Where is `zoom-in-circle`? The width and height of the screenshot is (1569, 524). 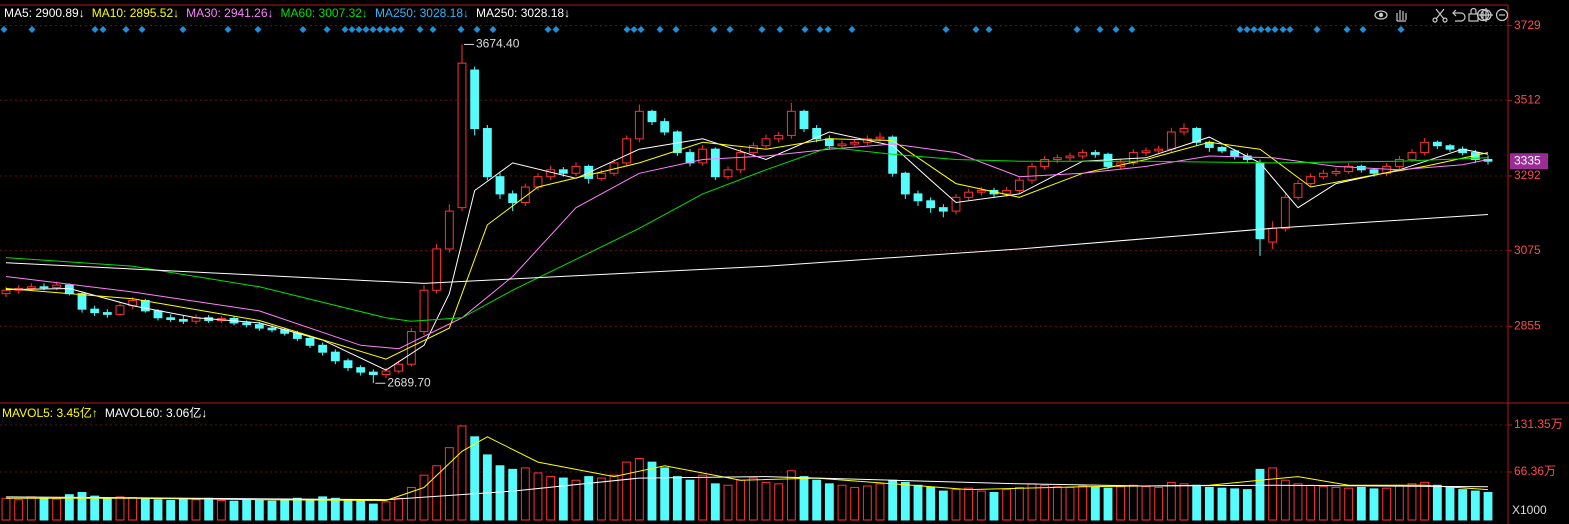 zoom-in-circle is located at coordinates (1483, 15).